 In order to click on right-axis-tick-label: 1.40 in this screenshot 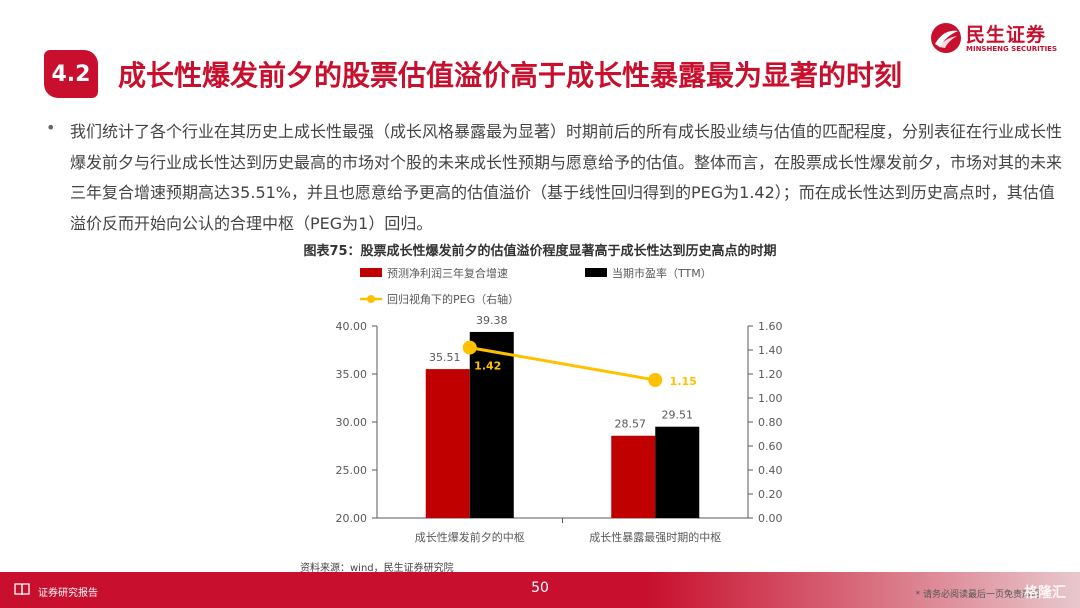, I will do `click(770, 350)`.